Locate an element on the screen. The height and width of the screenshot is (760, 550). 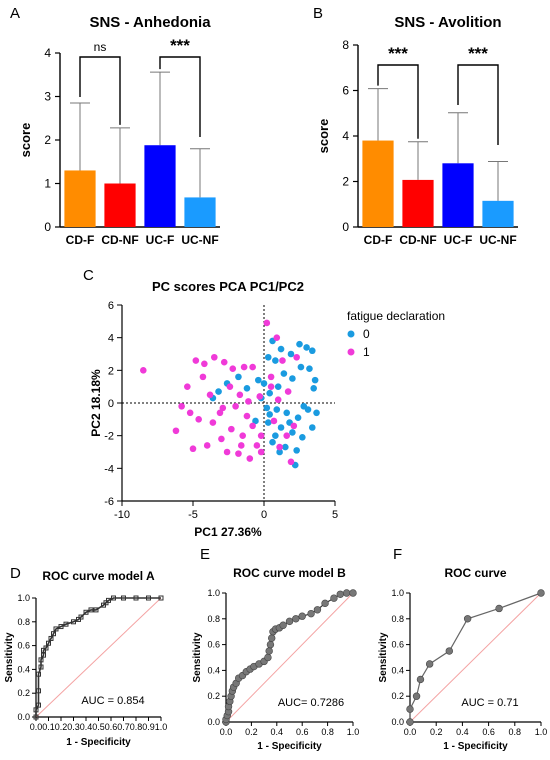
y-tick-label-d: 0.4 is located at coordinates (23, 669).